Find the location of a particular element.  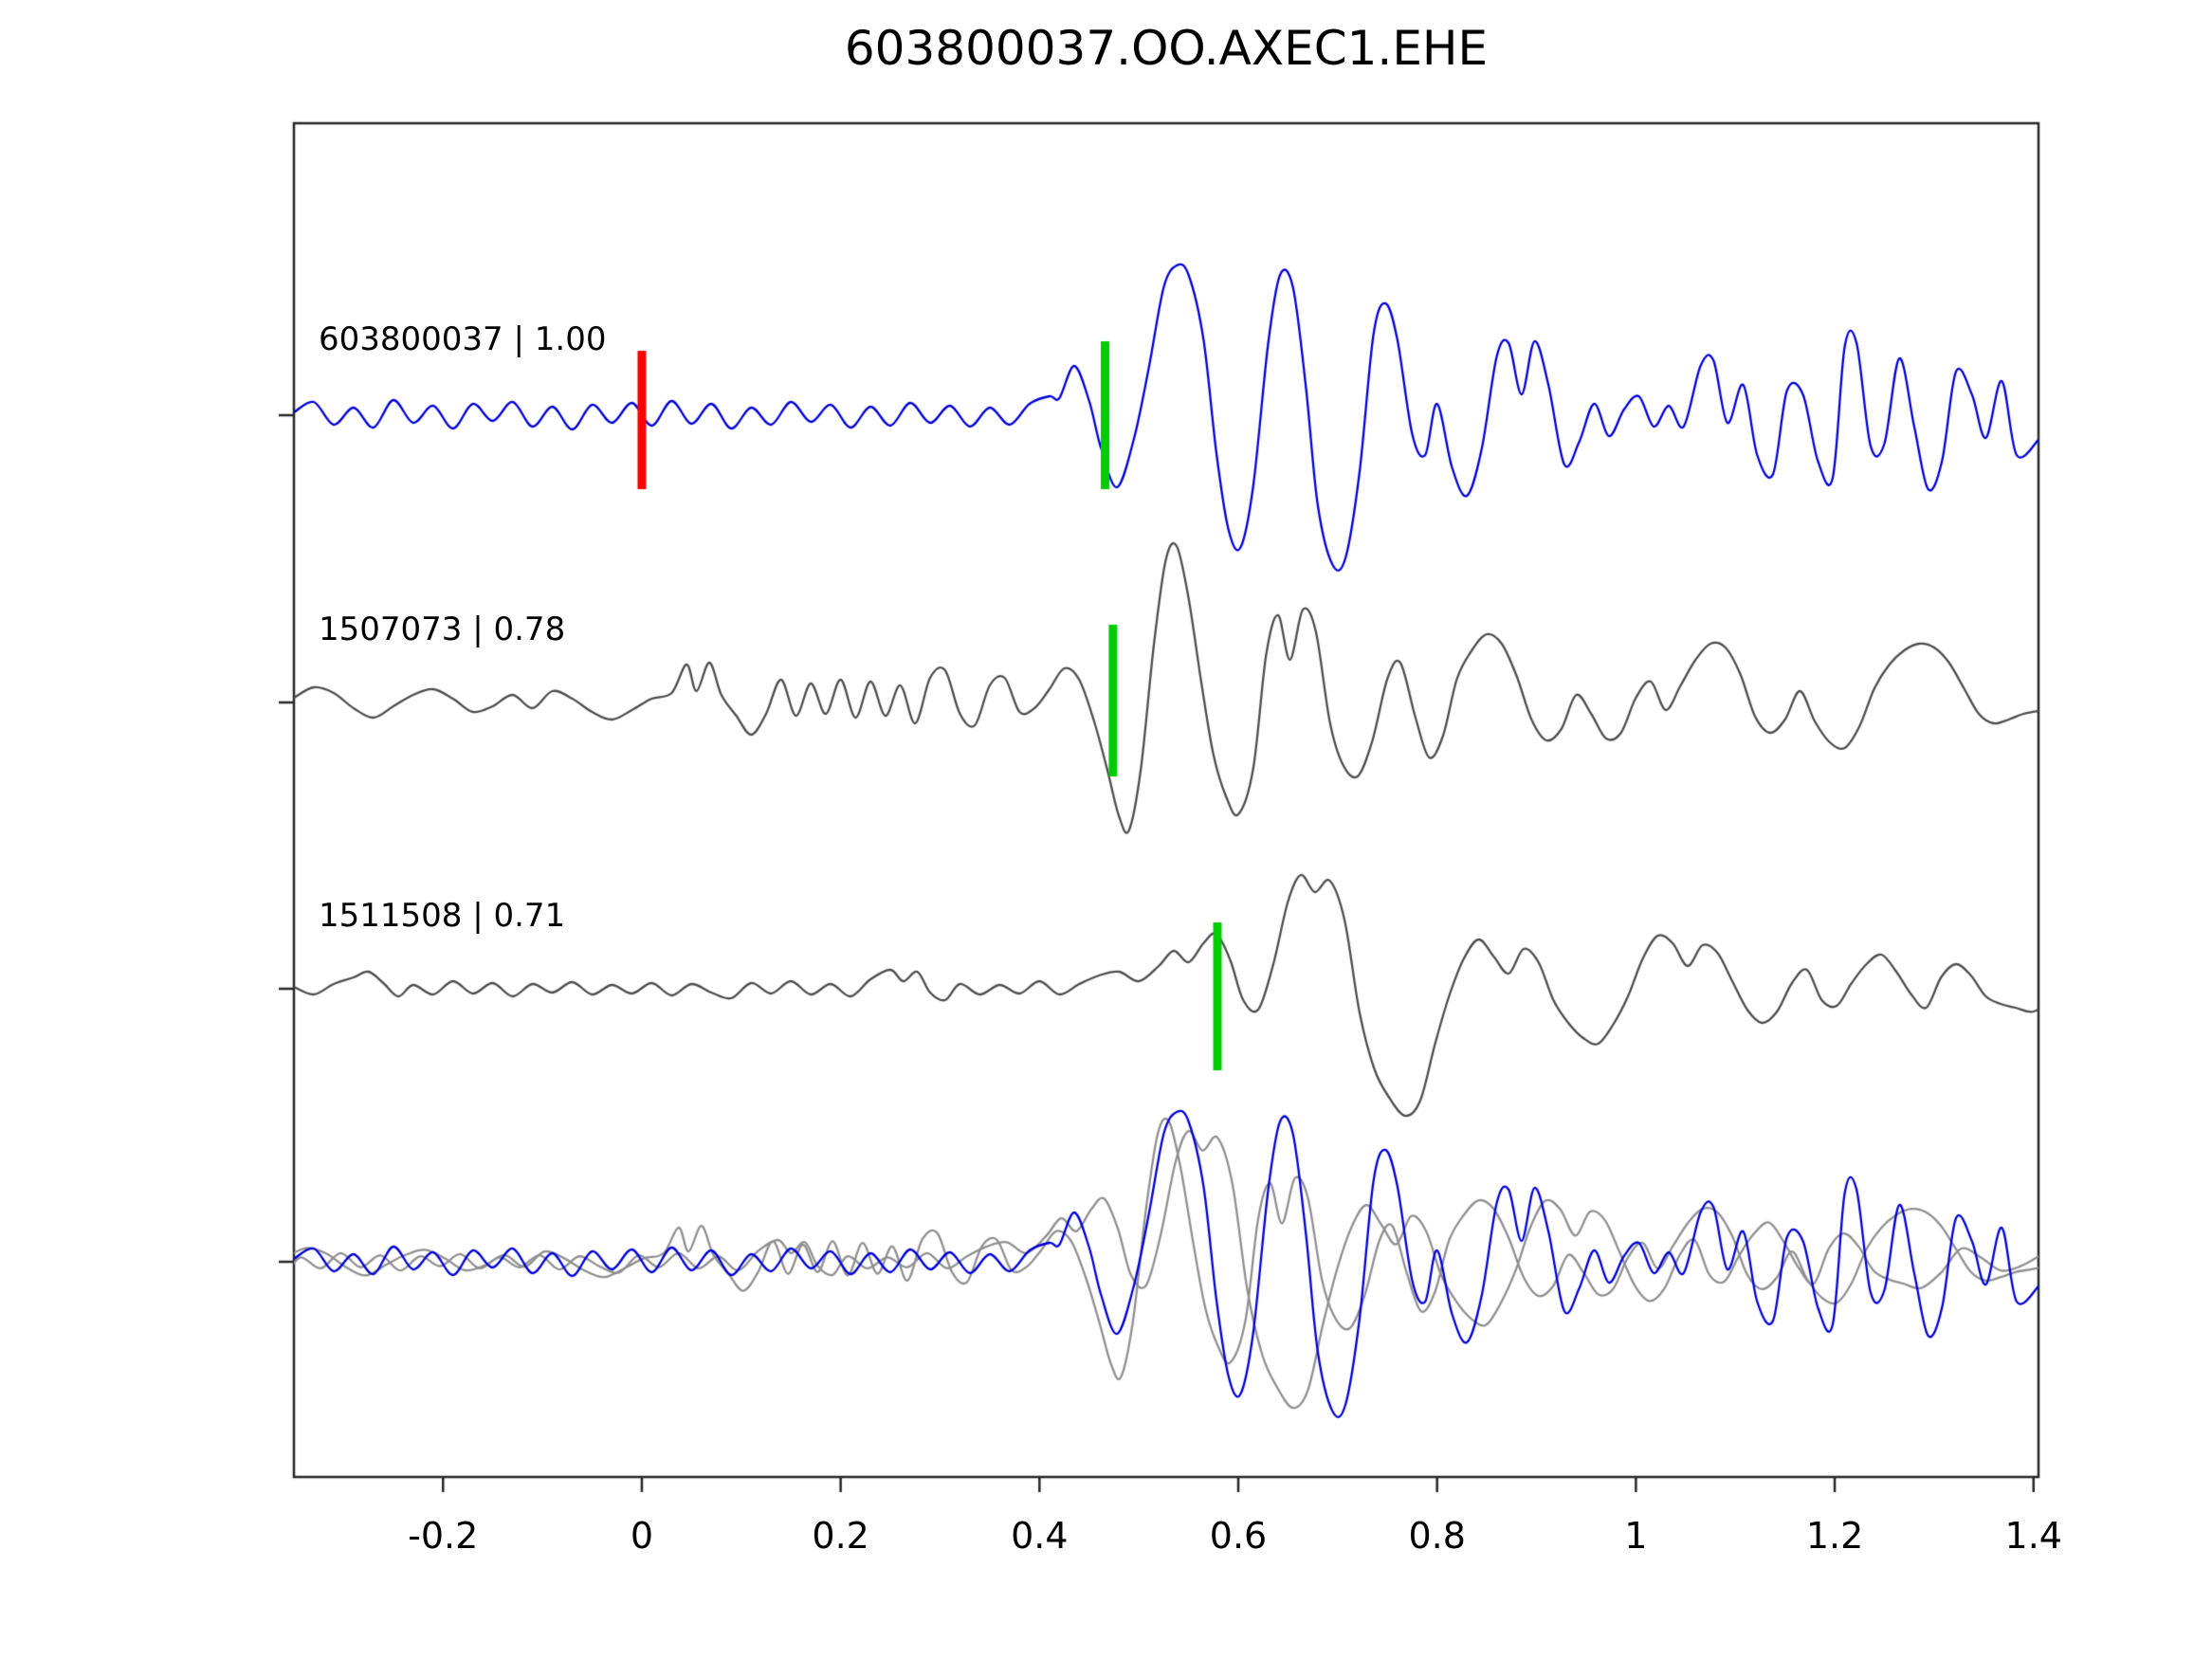

x-tick-label: 0 is located at coordinates (642, 1536).